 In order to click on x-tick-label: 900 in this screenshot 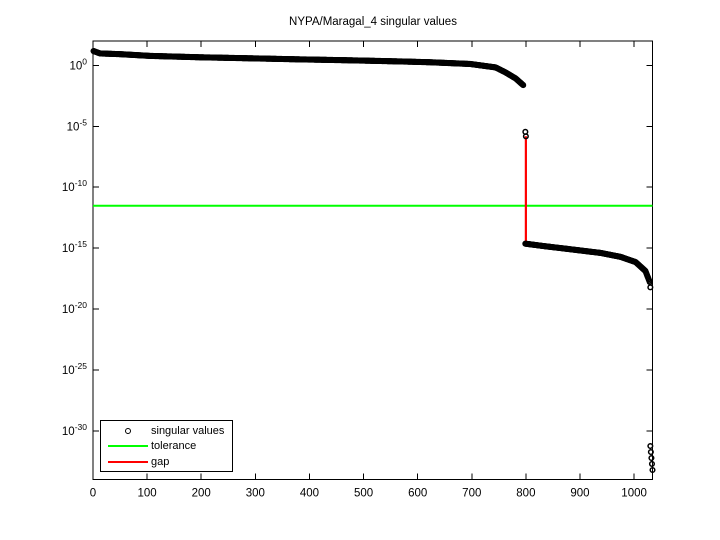, I will do `click(579, 494)`.